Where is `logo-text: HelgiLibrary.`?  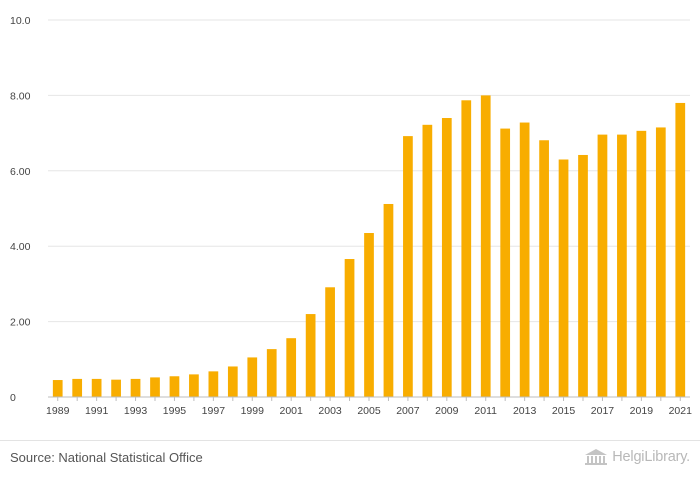 logo-text: HelgiLibrary. is located at coordinates (651, 457).